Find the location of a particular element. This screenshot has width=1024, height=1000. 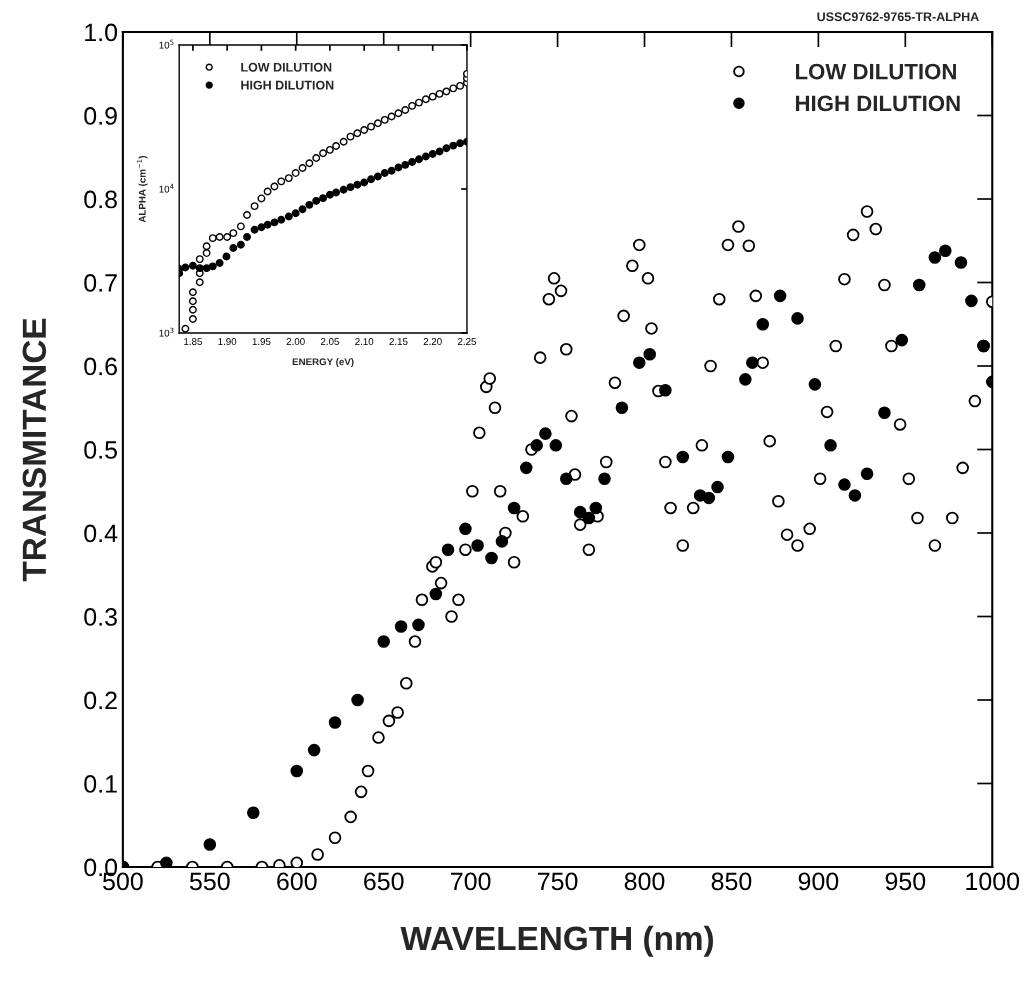

y-tick-label: 0.4 is located at coordinates (101, 533).